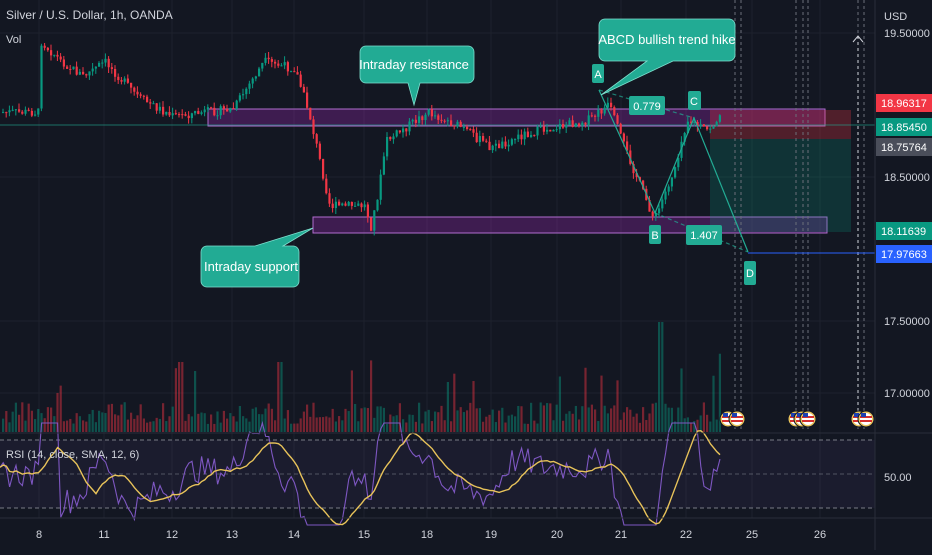  I want to click on price-axis: USD 19.50000 18.50000 17.50000 17.00000, so click(907, 205).